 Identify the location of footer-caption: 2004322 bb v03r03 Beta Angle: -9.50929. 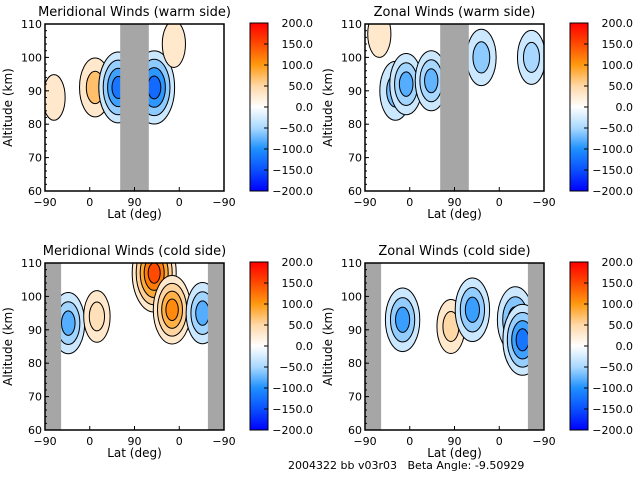
(406, 465).